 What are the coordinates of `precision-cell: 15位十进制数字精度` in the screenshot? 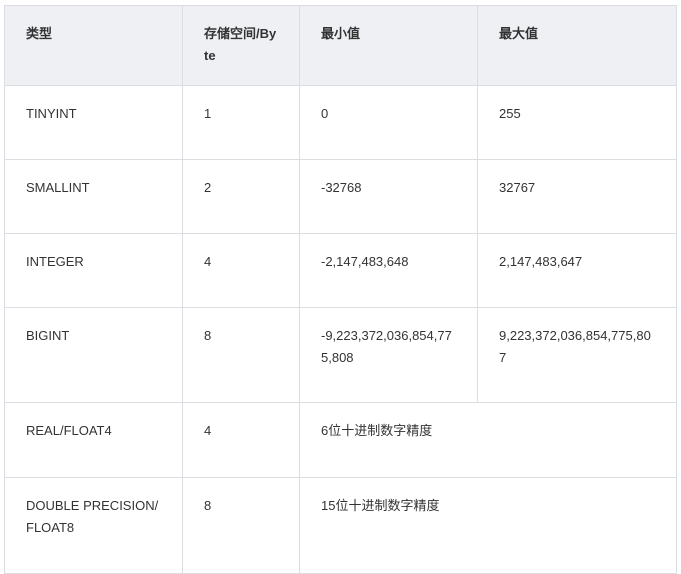 It's located at (488, 525).